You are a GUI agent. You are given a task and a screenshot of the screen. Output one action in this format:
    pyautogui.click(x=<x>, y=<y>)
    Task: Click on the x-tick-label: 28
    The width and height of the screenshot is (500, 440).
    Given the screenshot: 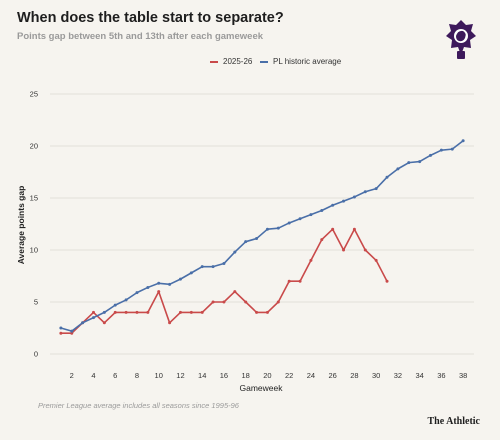 What is the action you would take?
    pyautogui.click(x=354, y=375)
    